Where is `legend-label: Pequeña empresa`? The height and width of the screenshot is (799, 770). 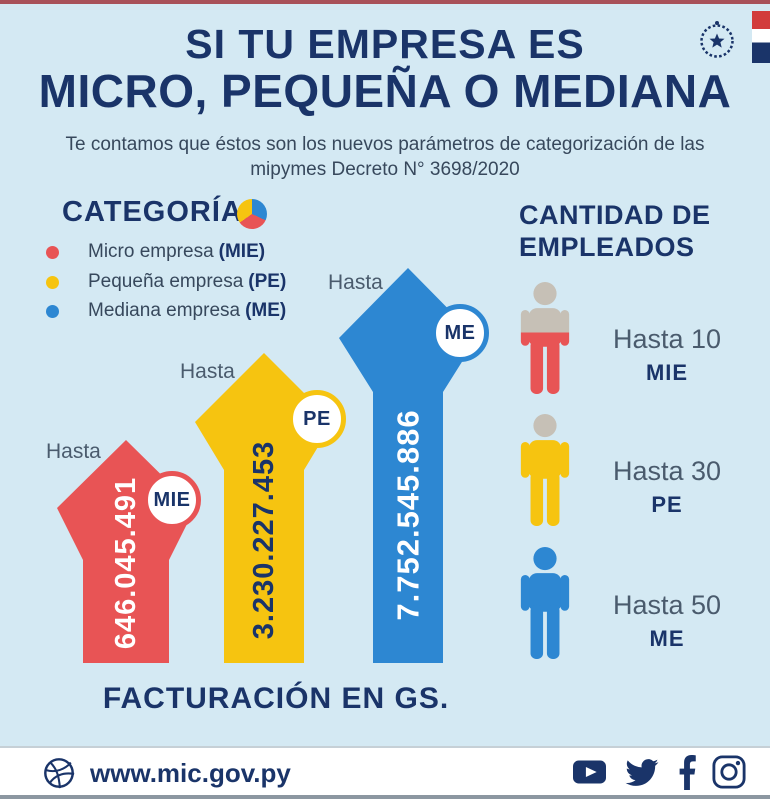
legend-label: Pequeña empresa is located at coordinates (166, 281).